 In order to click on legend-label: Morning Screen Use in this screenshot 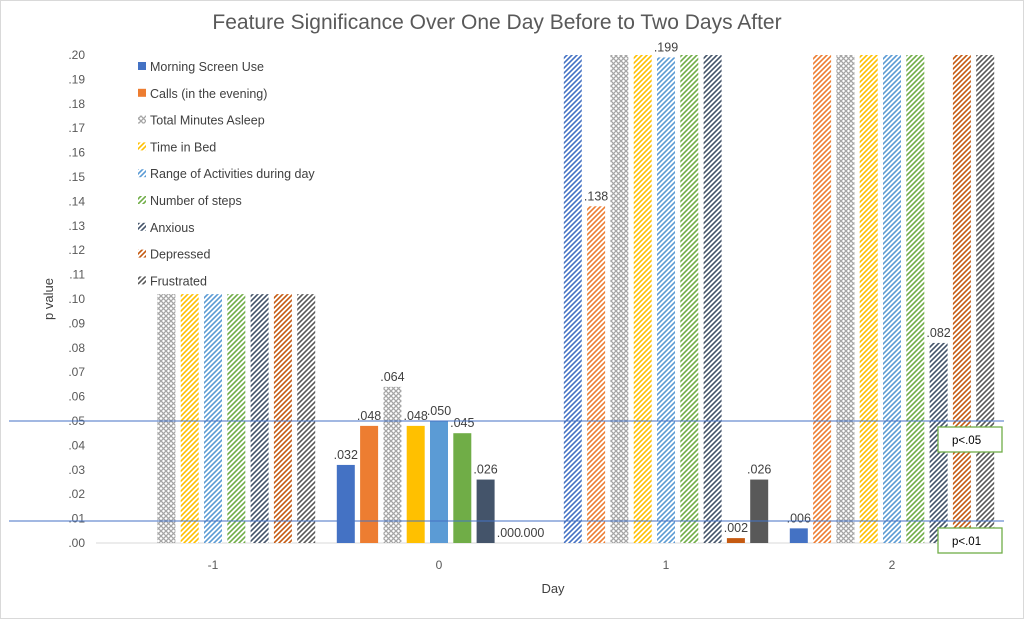, I will do `click(207, 67)`.